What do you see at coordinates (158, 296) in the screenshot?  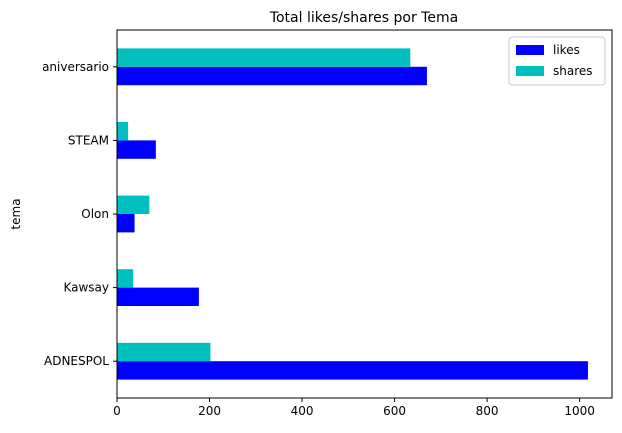 I see `bar-likes-Kawsay` at bounding box center [158, 296].